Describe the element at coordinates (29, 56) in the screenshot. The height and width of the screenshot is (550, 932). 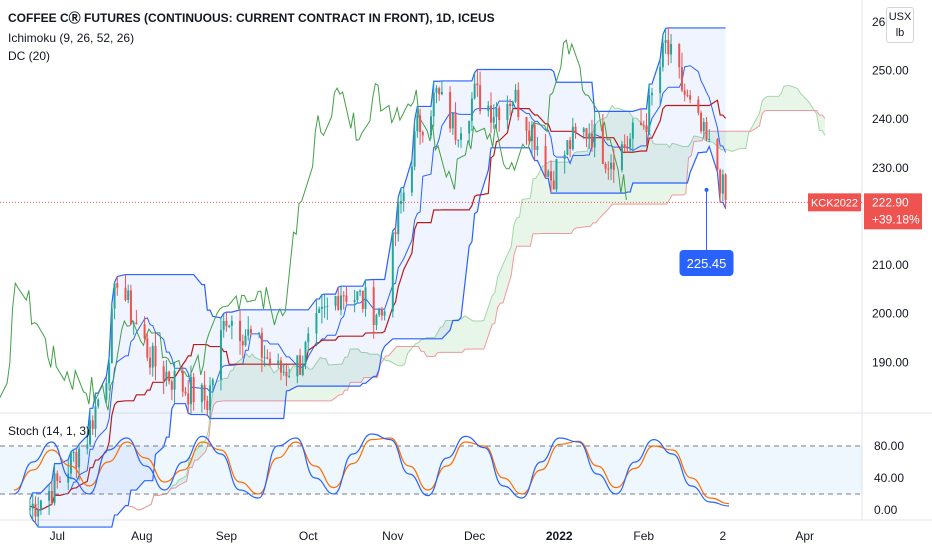
I see `donchian-legend: DC (20)` at that location.